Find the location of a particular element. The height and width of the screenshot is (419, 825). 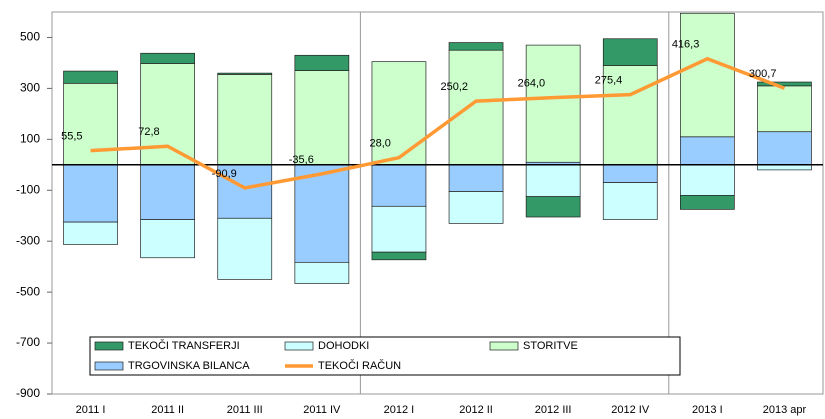

y-tick-label: -300 is located at coordinates (28, 240).